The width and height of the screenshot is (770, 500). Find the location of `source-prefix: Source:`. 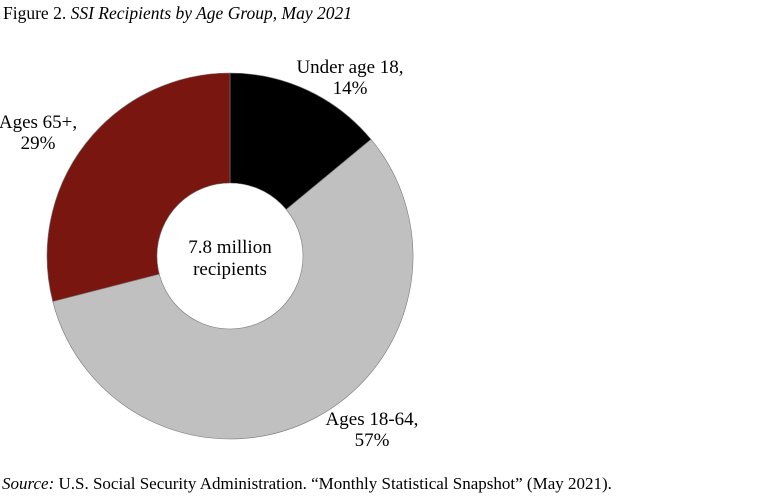

source-prefix: Source: is located at coordinates (28, 483).